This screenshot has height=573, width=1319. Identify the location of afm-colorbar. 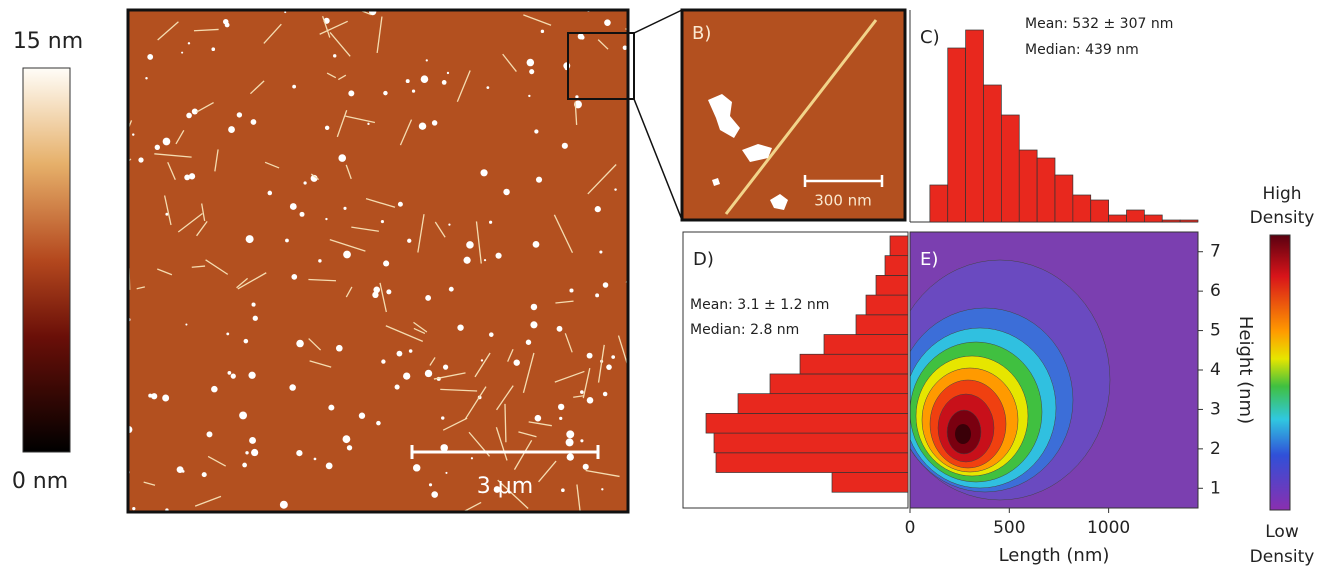
(46, 260).